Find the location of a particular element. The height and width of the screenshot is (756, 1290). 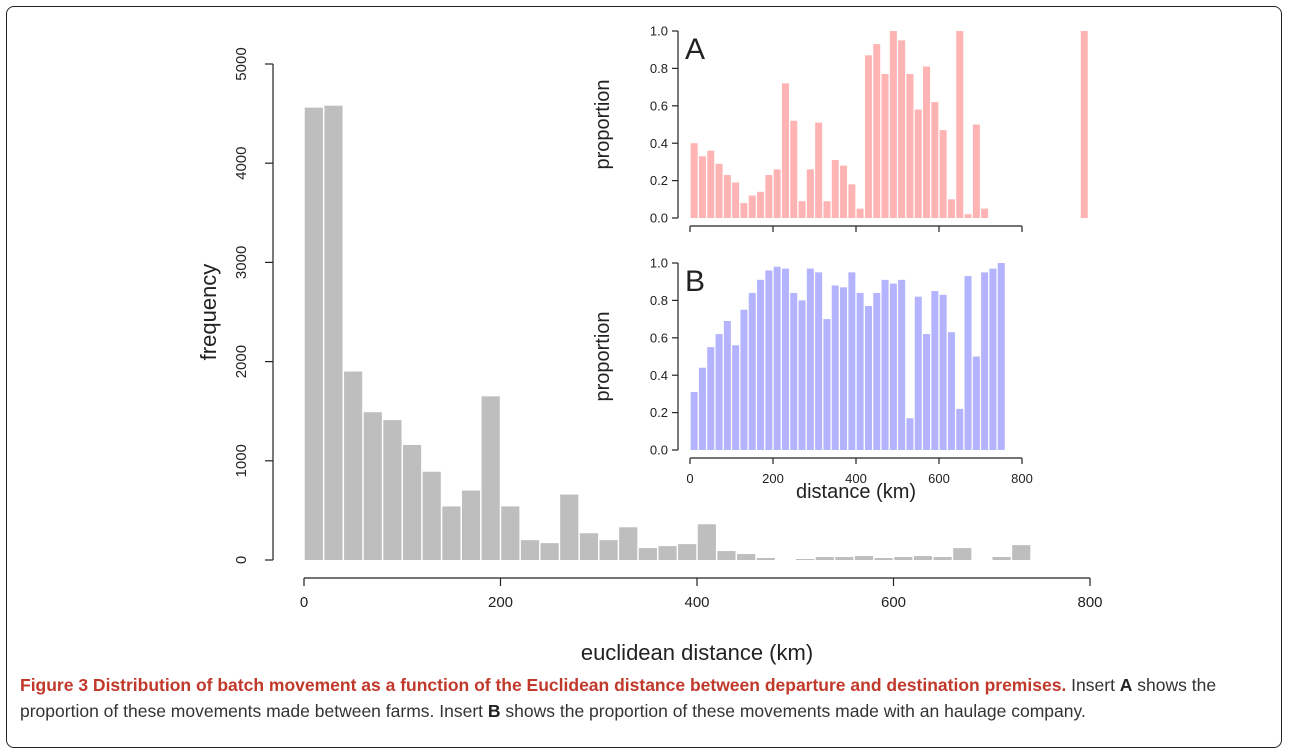

a-panel-label: A is located at coordinates (695, 49).